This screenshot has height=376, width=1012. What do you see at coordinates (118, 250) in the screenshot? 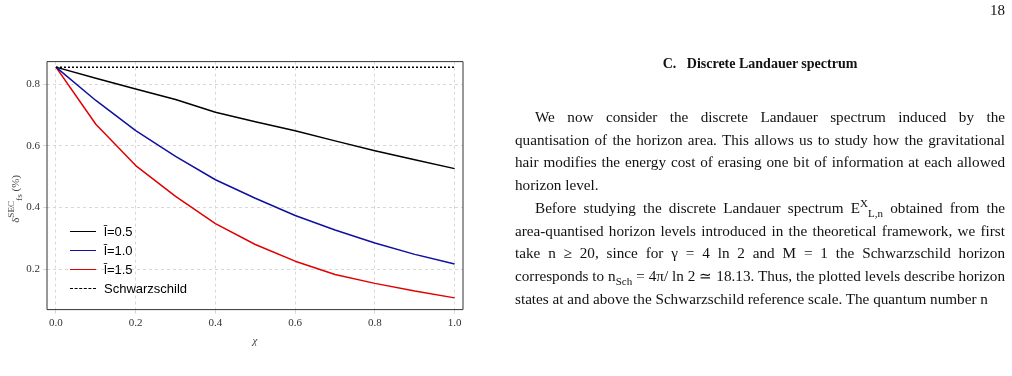
I see `legend-label: l̄=1.0` at bounding box center [118, 250].